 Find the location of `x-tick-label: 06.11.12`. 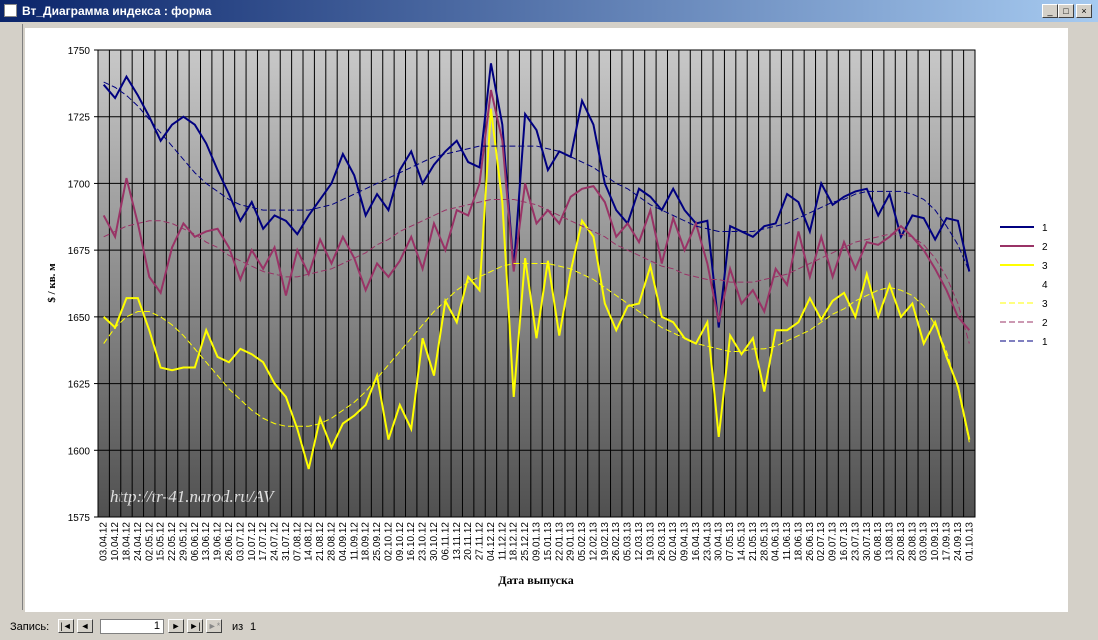

x-tick-label: 06.11.12 is located at coordinates (445, 541).